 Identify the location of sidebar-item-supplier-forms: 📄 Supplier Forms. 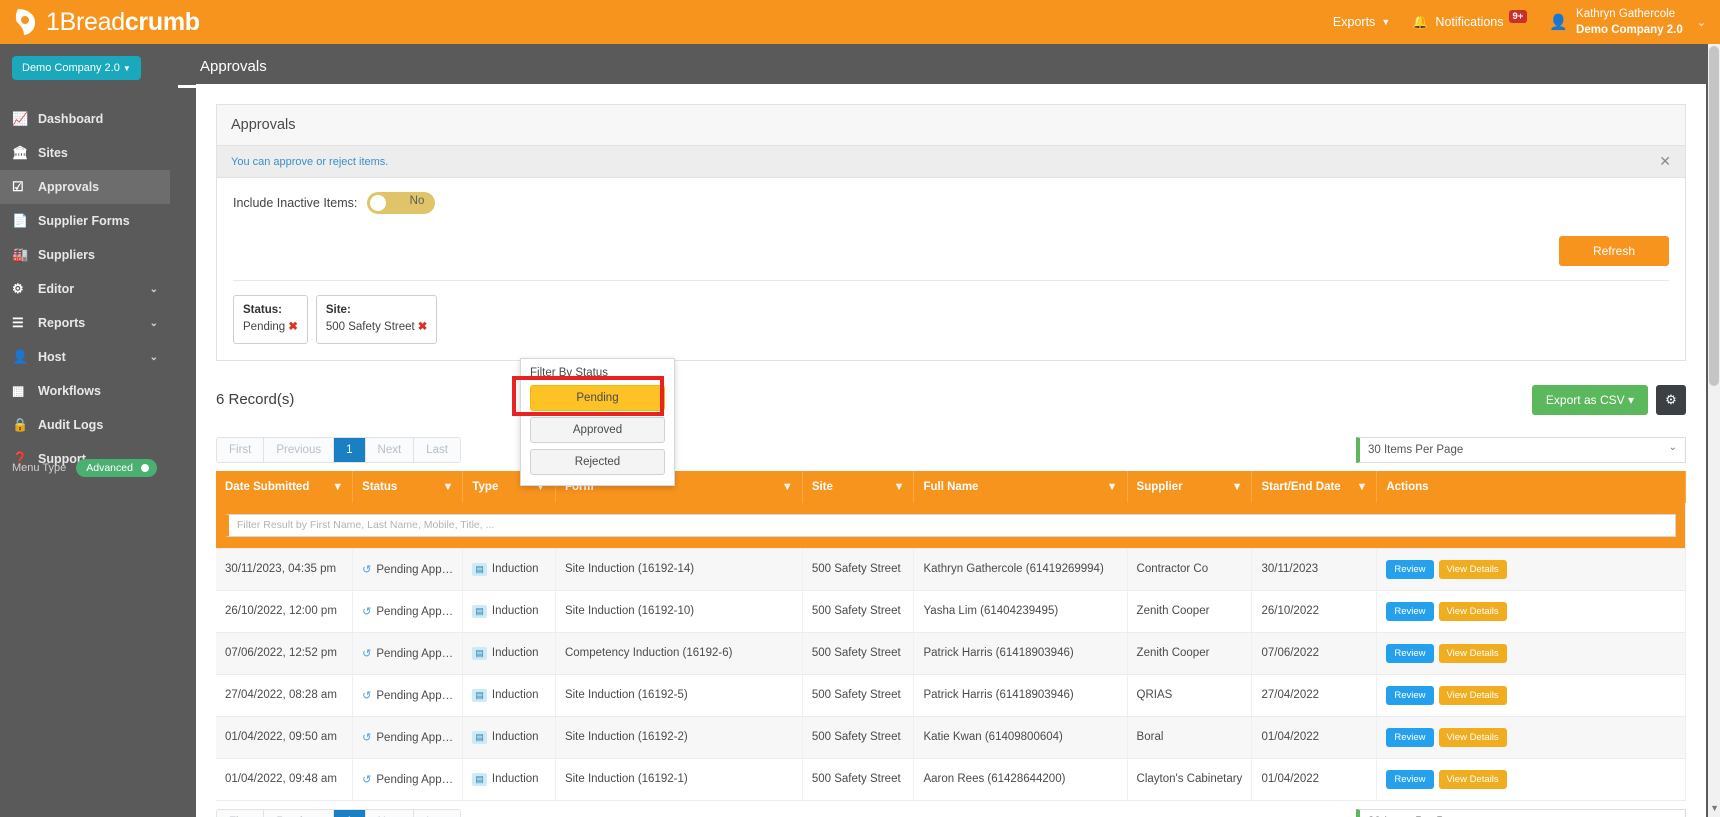
(85, 221).